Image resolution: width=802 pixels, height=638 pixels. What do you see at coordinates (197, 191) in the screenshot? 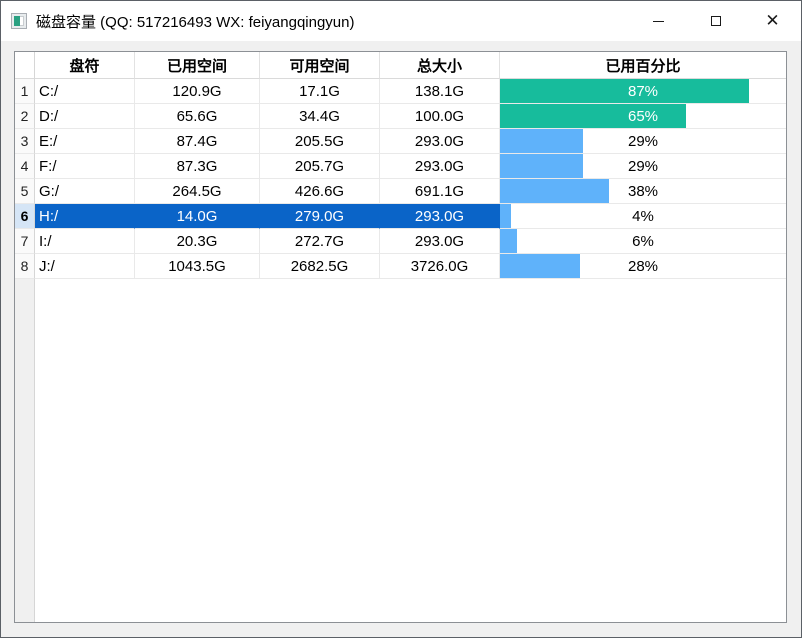
I see `cell-used: 264.5G` at bounding box center [197, 191].